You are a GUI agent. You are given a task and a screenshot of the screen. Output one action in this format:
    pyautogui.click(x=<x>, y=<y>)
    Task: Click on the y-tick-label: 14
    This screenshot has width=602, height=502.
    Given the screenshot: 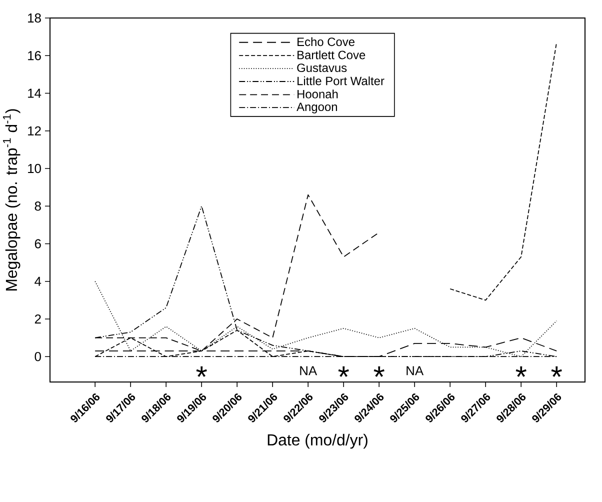 What is the action you would take?
    pyautogui.click(x=35, y=93)
    